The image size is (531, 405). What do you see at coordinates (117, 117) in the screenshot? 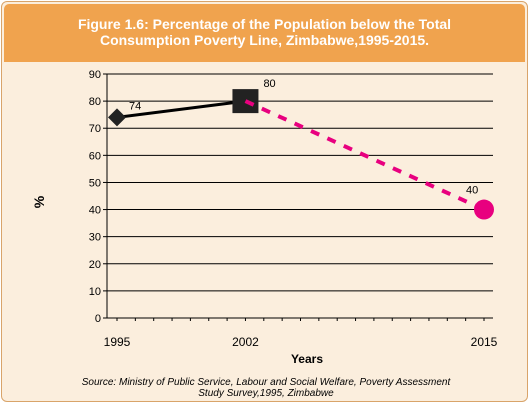
I see `diamond-marker` at bounding box center [117, 117].